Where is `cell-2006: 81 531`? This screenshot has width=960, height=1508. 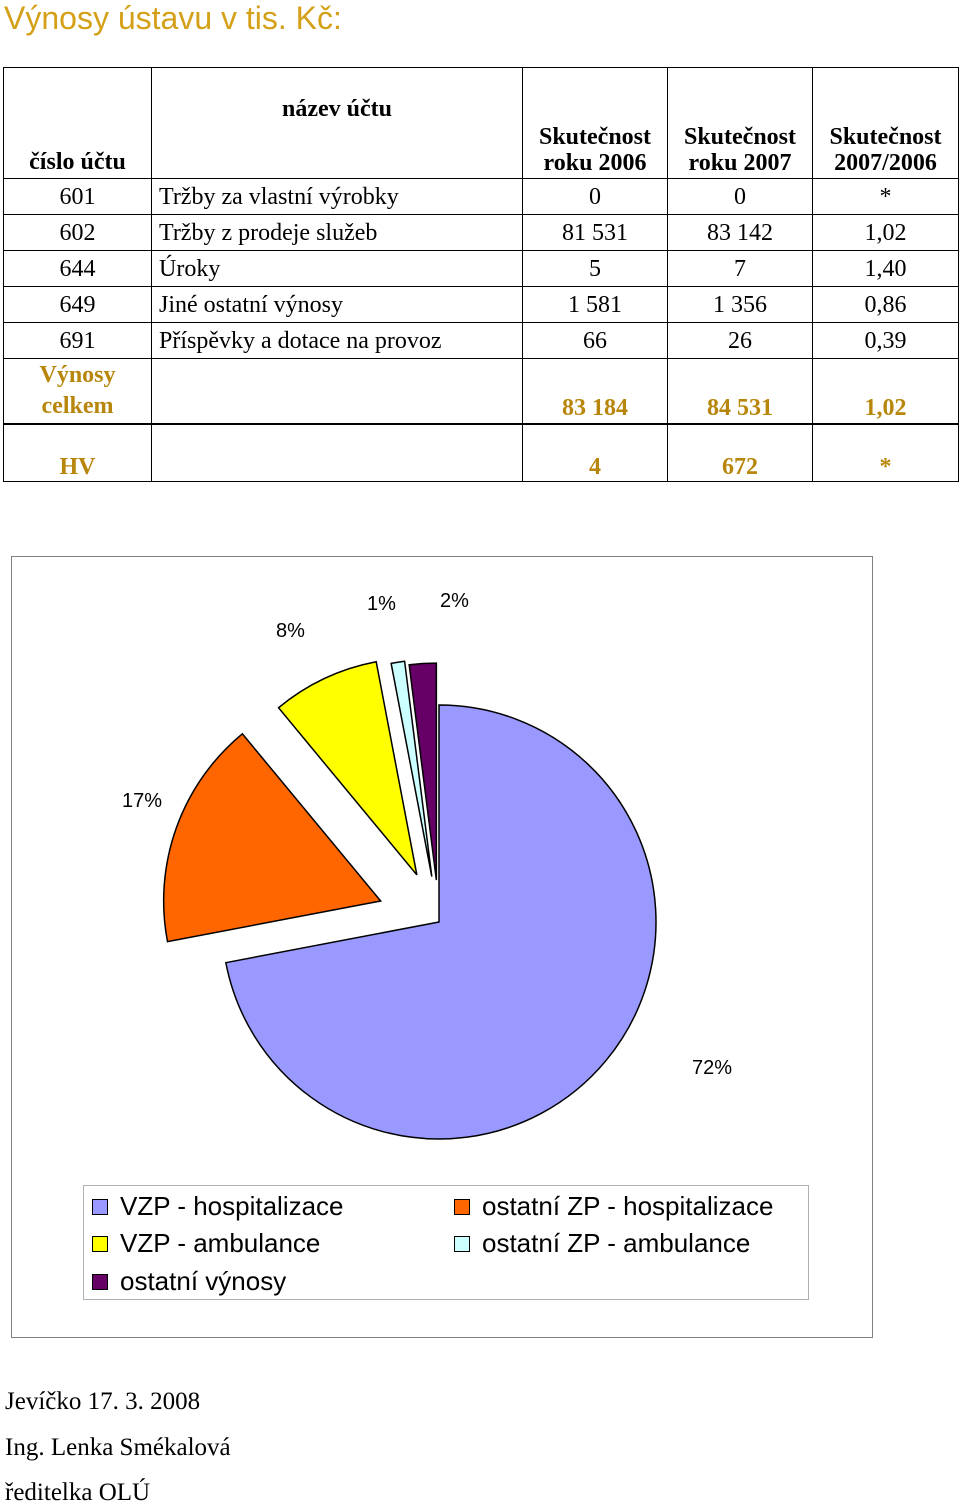
cell-2006: 81 531 is located at coordinates (595, 232).